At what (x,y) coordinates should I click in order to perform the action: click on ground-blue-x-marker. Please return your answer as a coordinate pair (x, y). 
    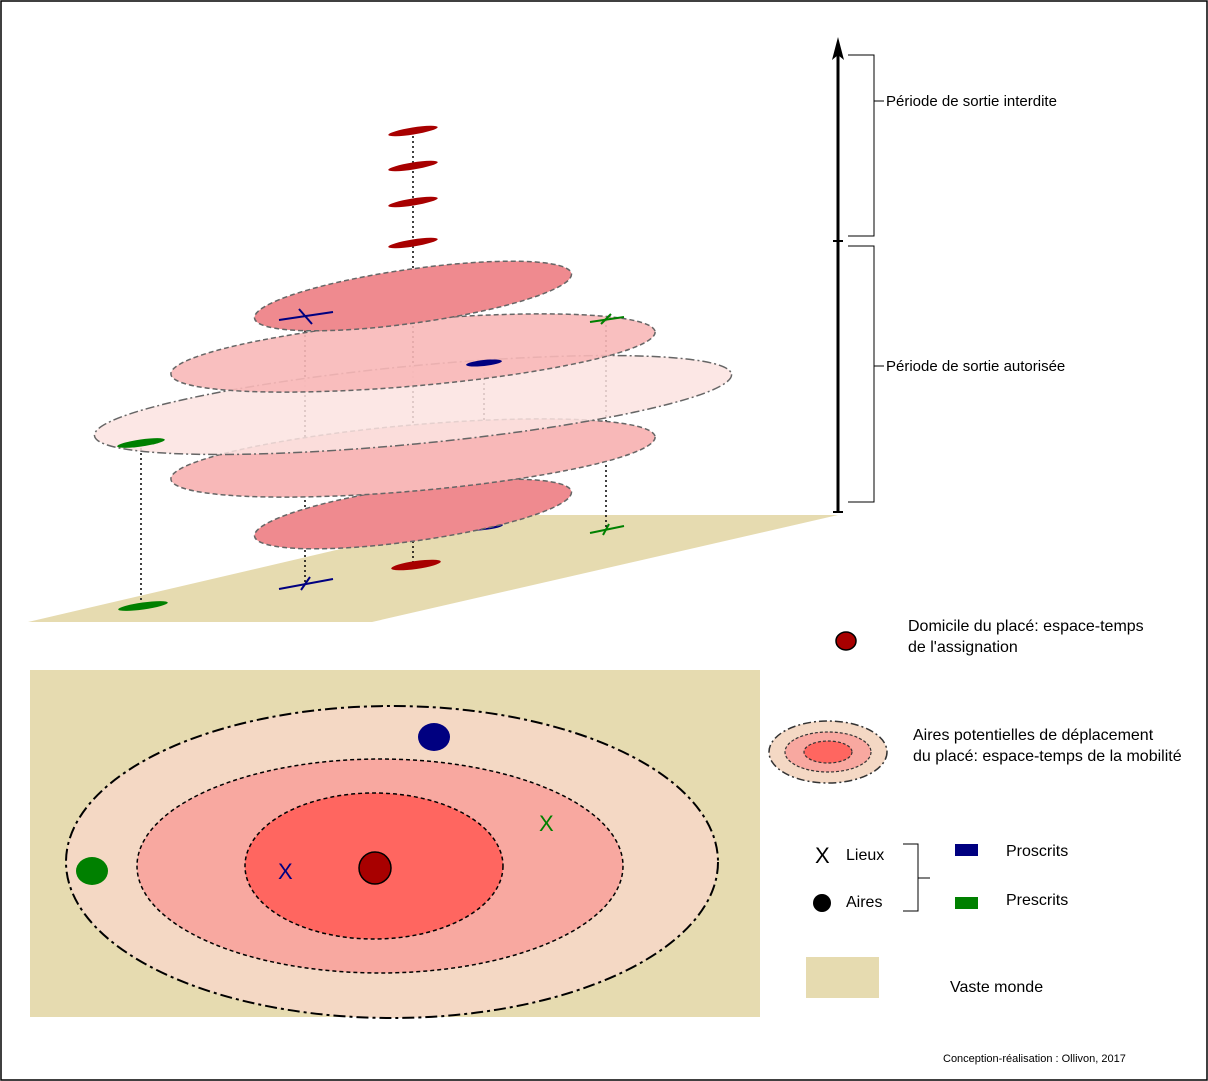
    Looking at the image, I should click on (306, 583).